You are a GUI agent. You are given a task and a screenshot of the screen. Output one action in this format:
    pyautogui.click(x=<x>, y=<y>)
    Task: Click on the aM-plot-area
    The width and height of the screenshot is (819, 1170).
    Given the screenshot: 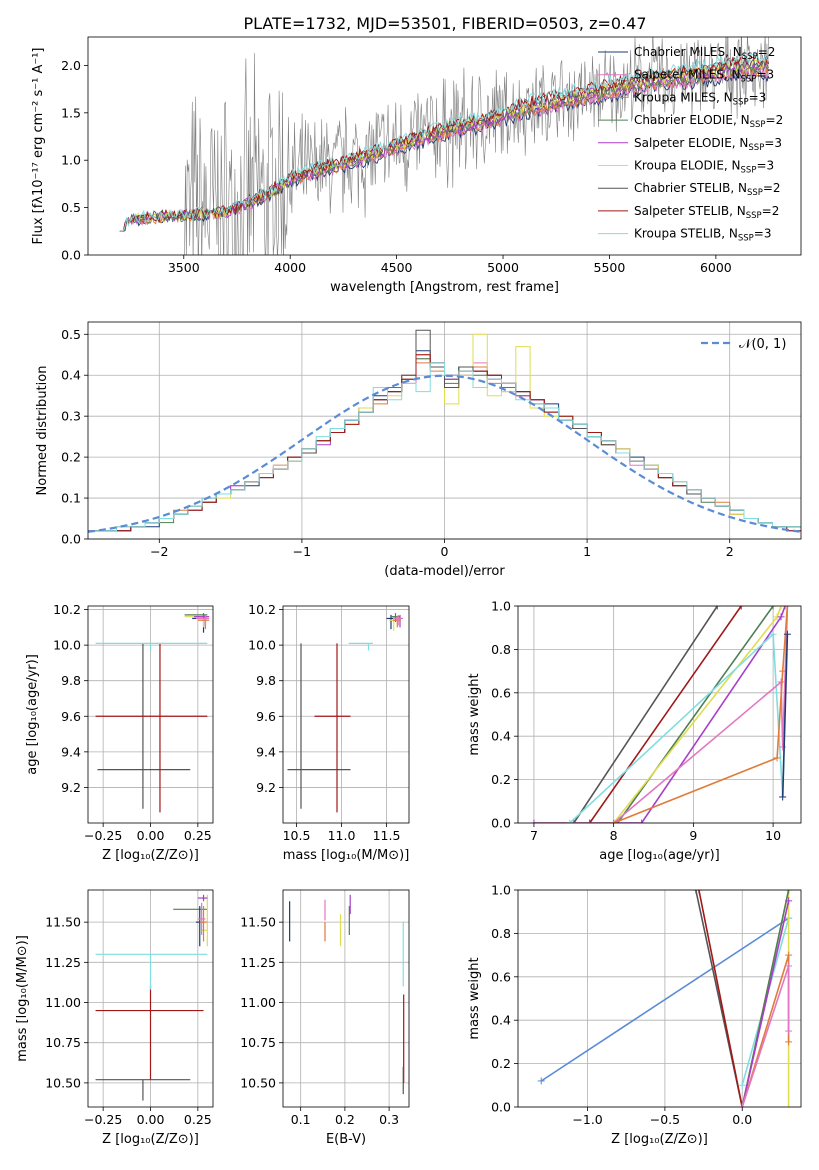 What is the action you would take?
    pyautogui.click(x=345, y=713)
    